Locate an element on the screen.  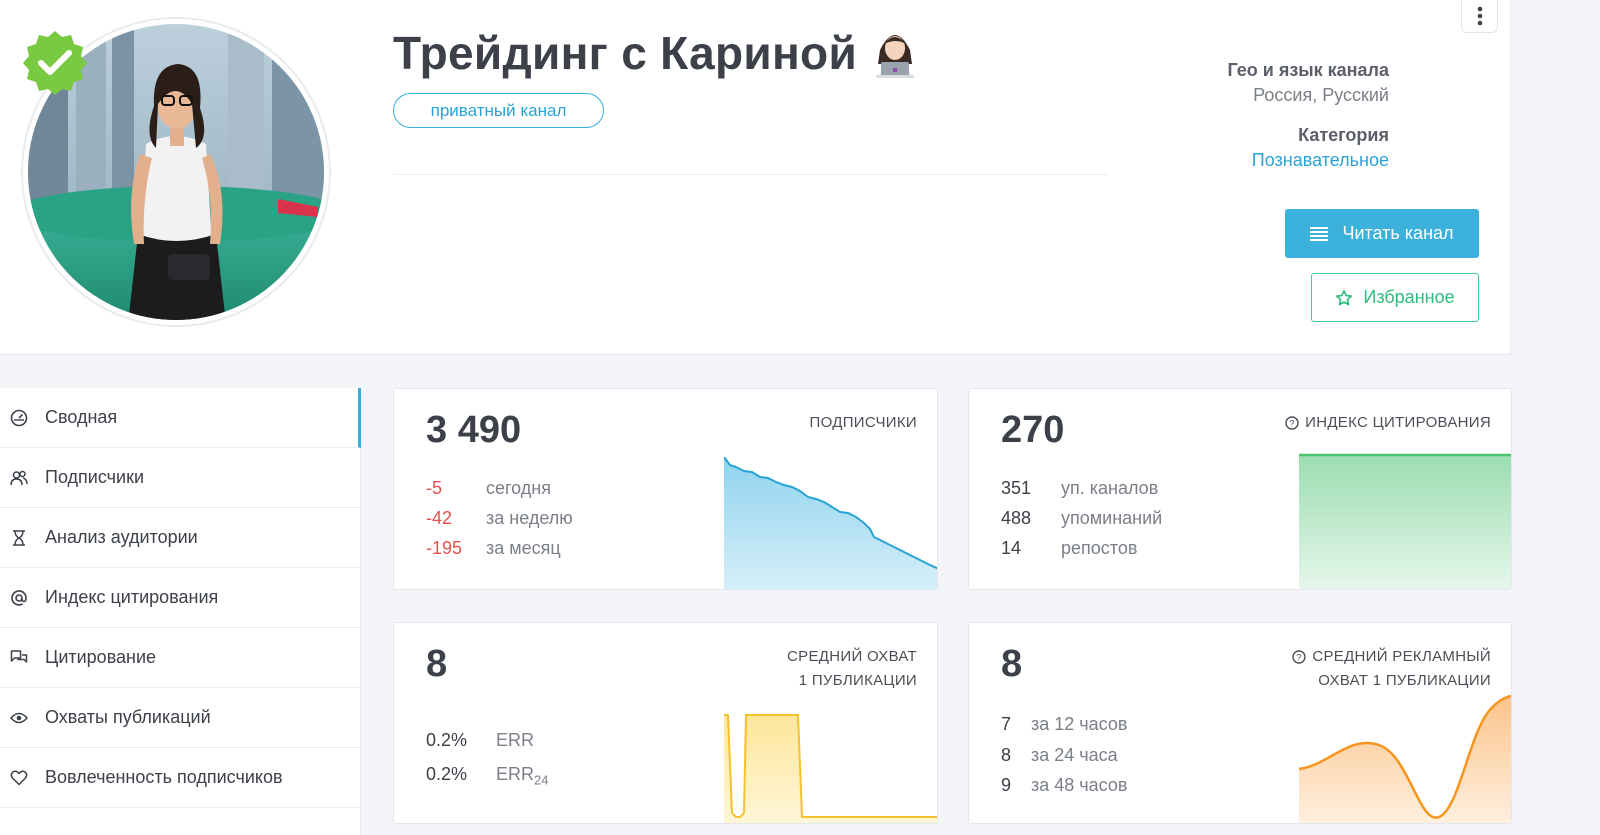
geo-value: Россия, Русский is located at coordinates (1321, 95).